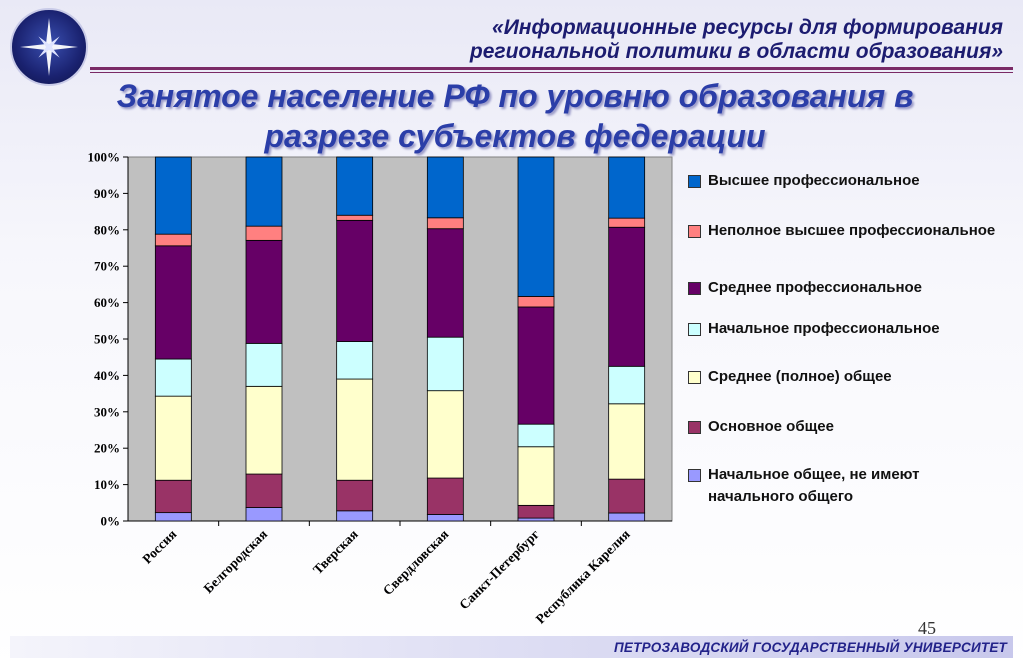 The width and height of the screenshot is (1023, 670). I want to click on x-category-label: Белгородская, so click(236, 562).